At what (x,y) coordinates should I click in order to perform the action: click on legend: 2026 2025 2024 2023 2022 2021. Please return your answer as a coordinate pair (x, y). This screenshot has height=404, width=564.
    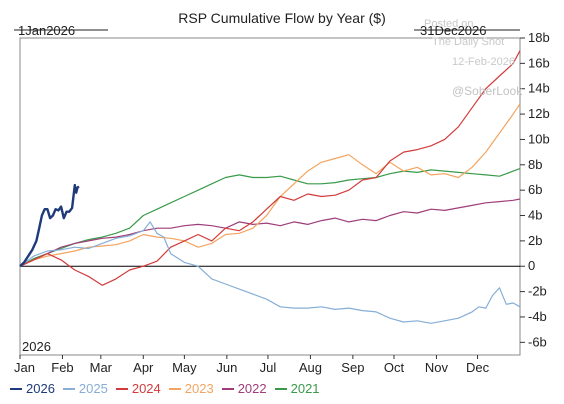
    Looking at the image, I should click on (169, 388).